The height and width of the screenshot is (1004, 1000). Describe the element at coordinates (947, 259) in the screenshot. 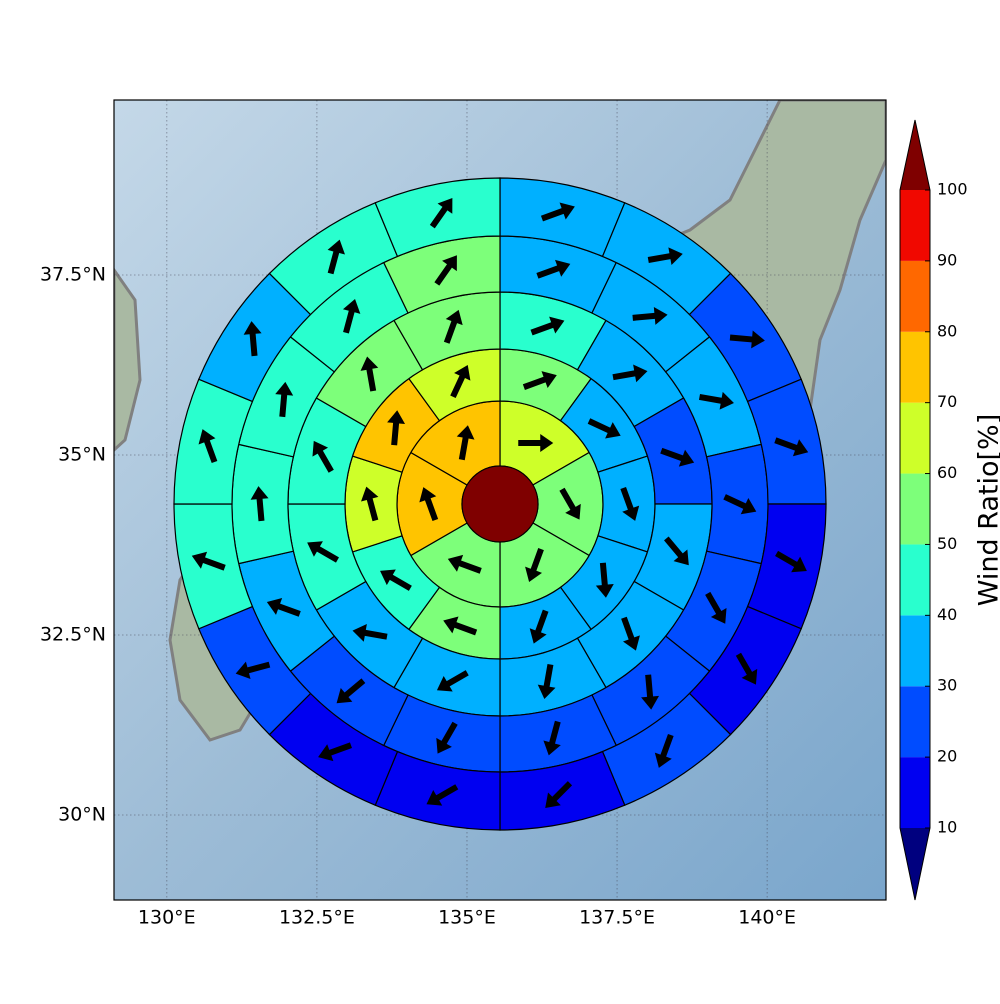

I see `colorbar-tick-label: 90` at that location.